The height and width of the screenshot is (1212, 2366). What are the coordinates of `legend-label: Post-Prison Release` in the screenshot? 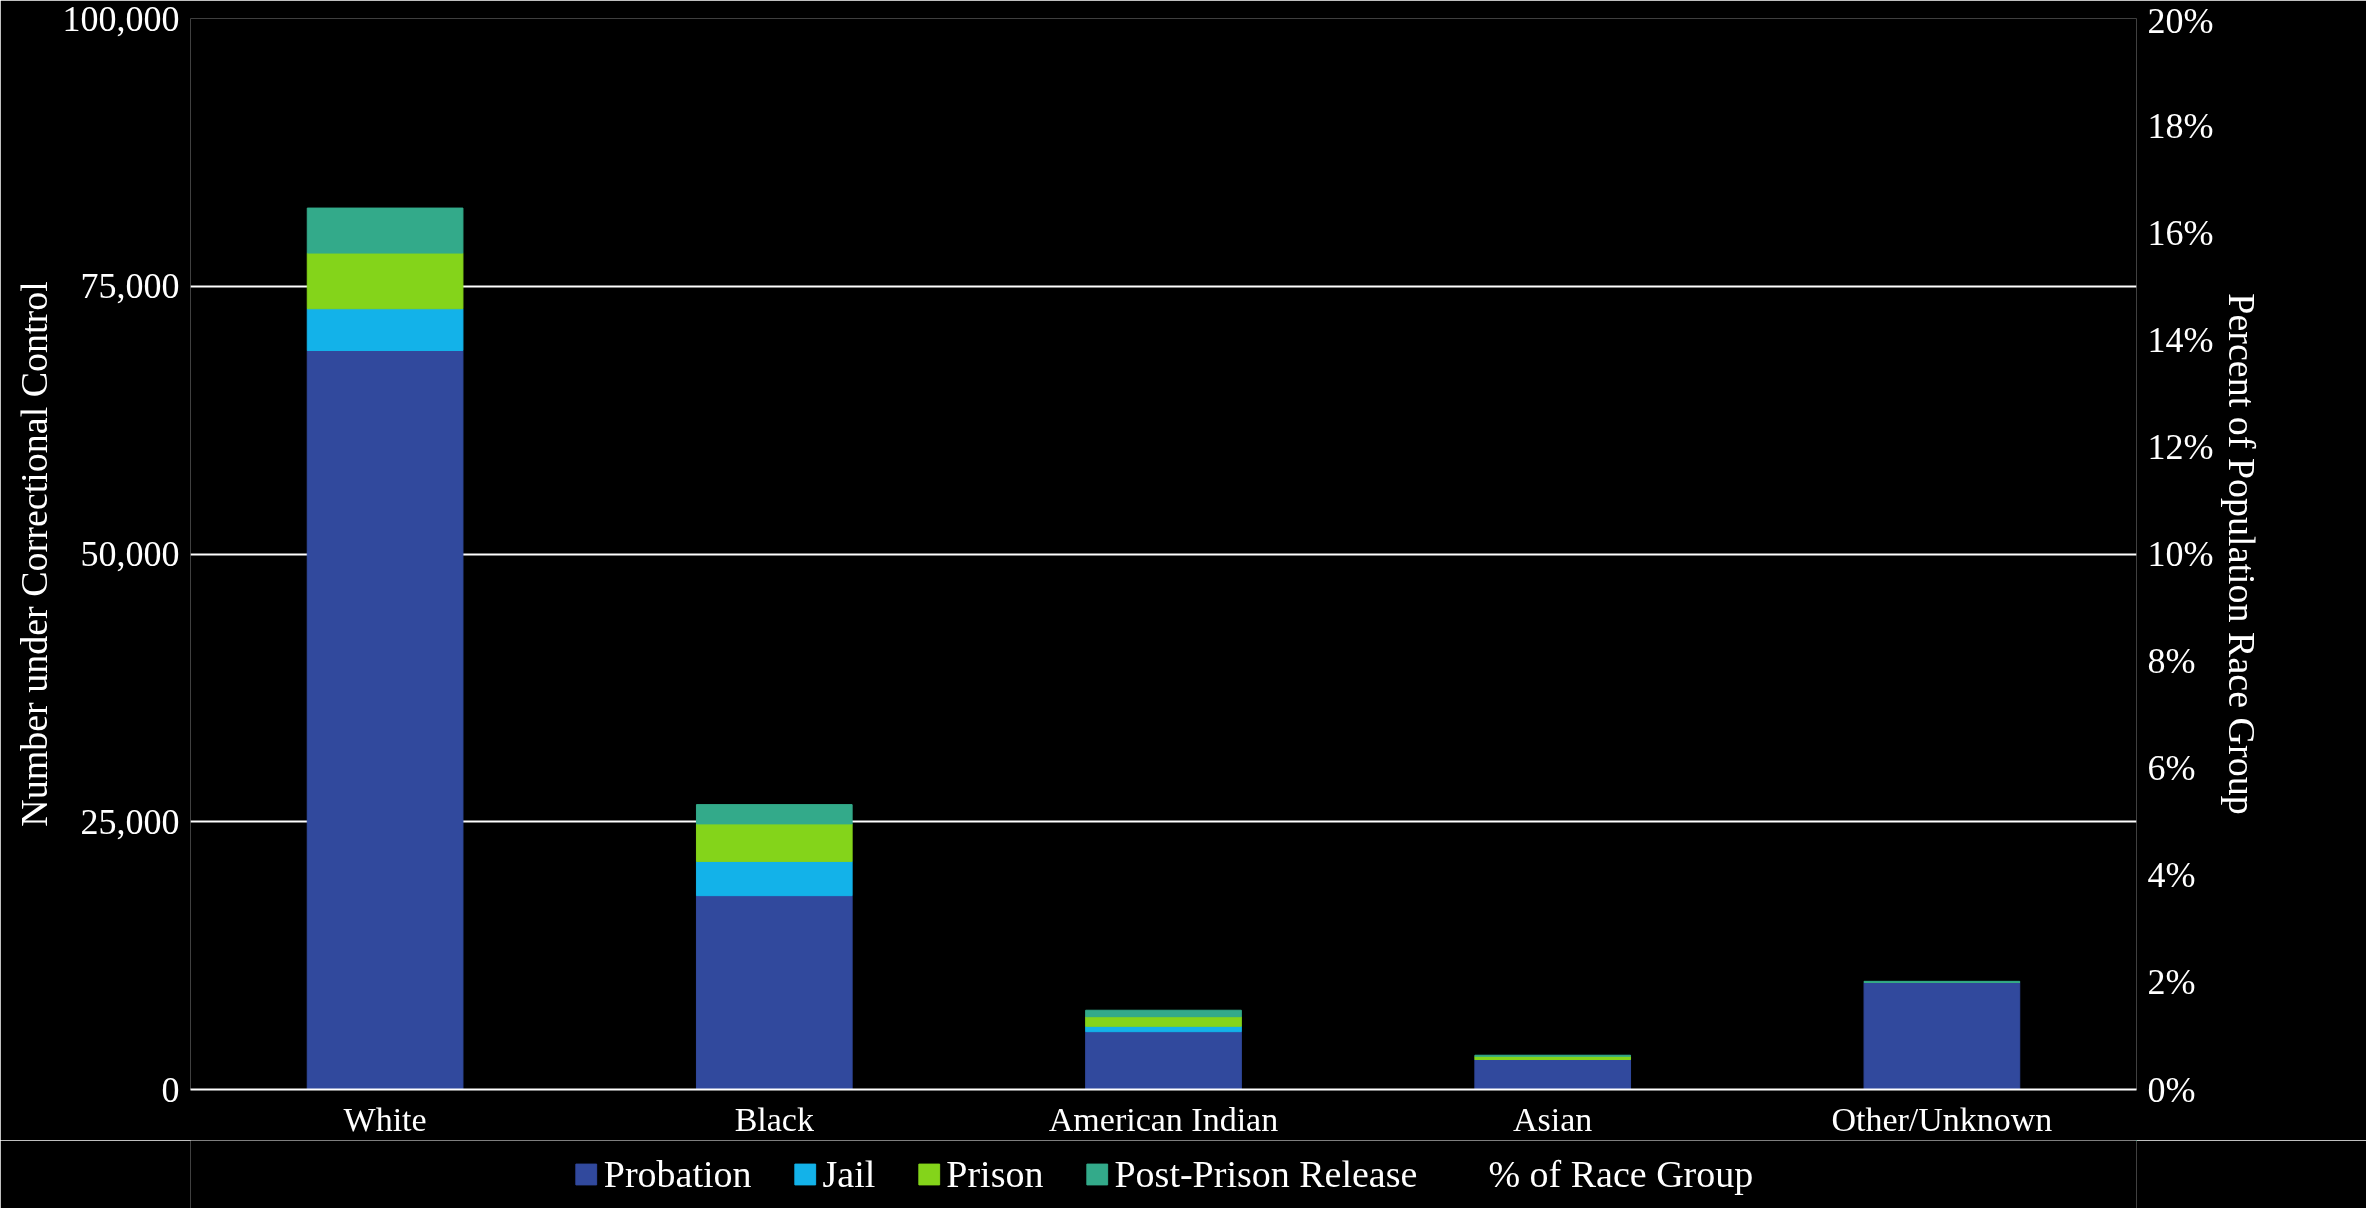 It's located at (1266, 1174).